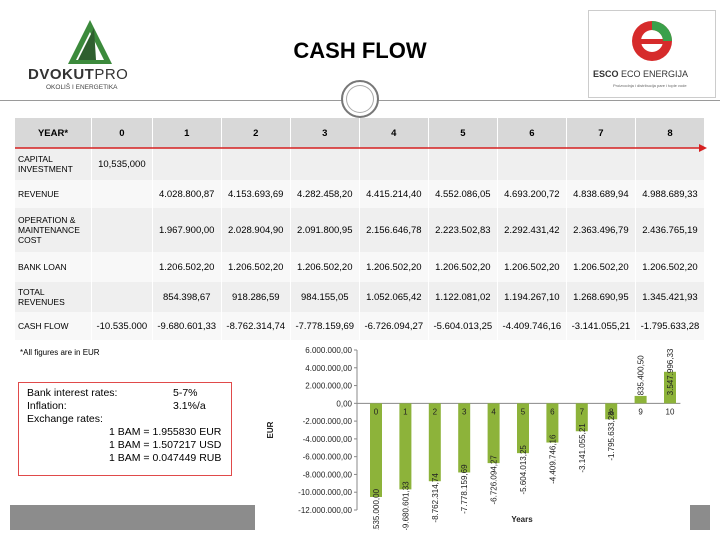 The width and height of the screenshot is (720, 540). What do you see at coordinates (47, 406) in the screenshot?
I see `info-label: Inflation:` at bounding box center [47, 406].